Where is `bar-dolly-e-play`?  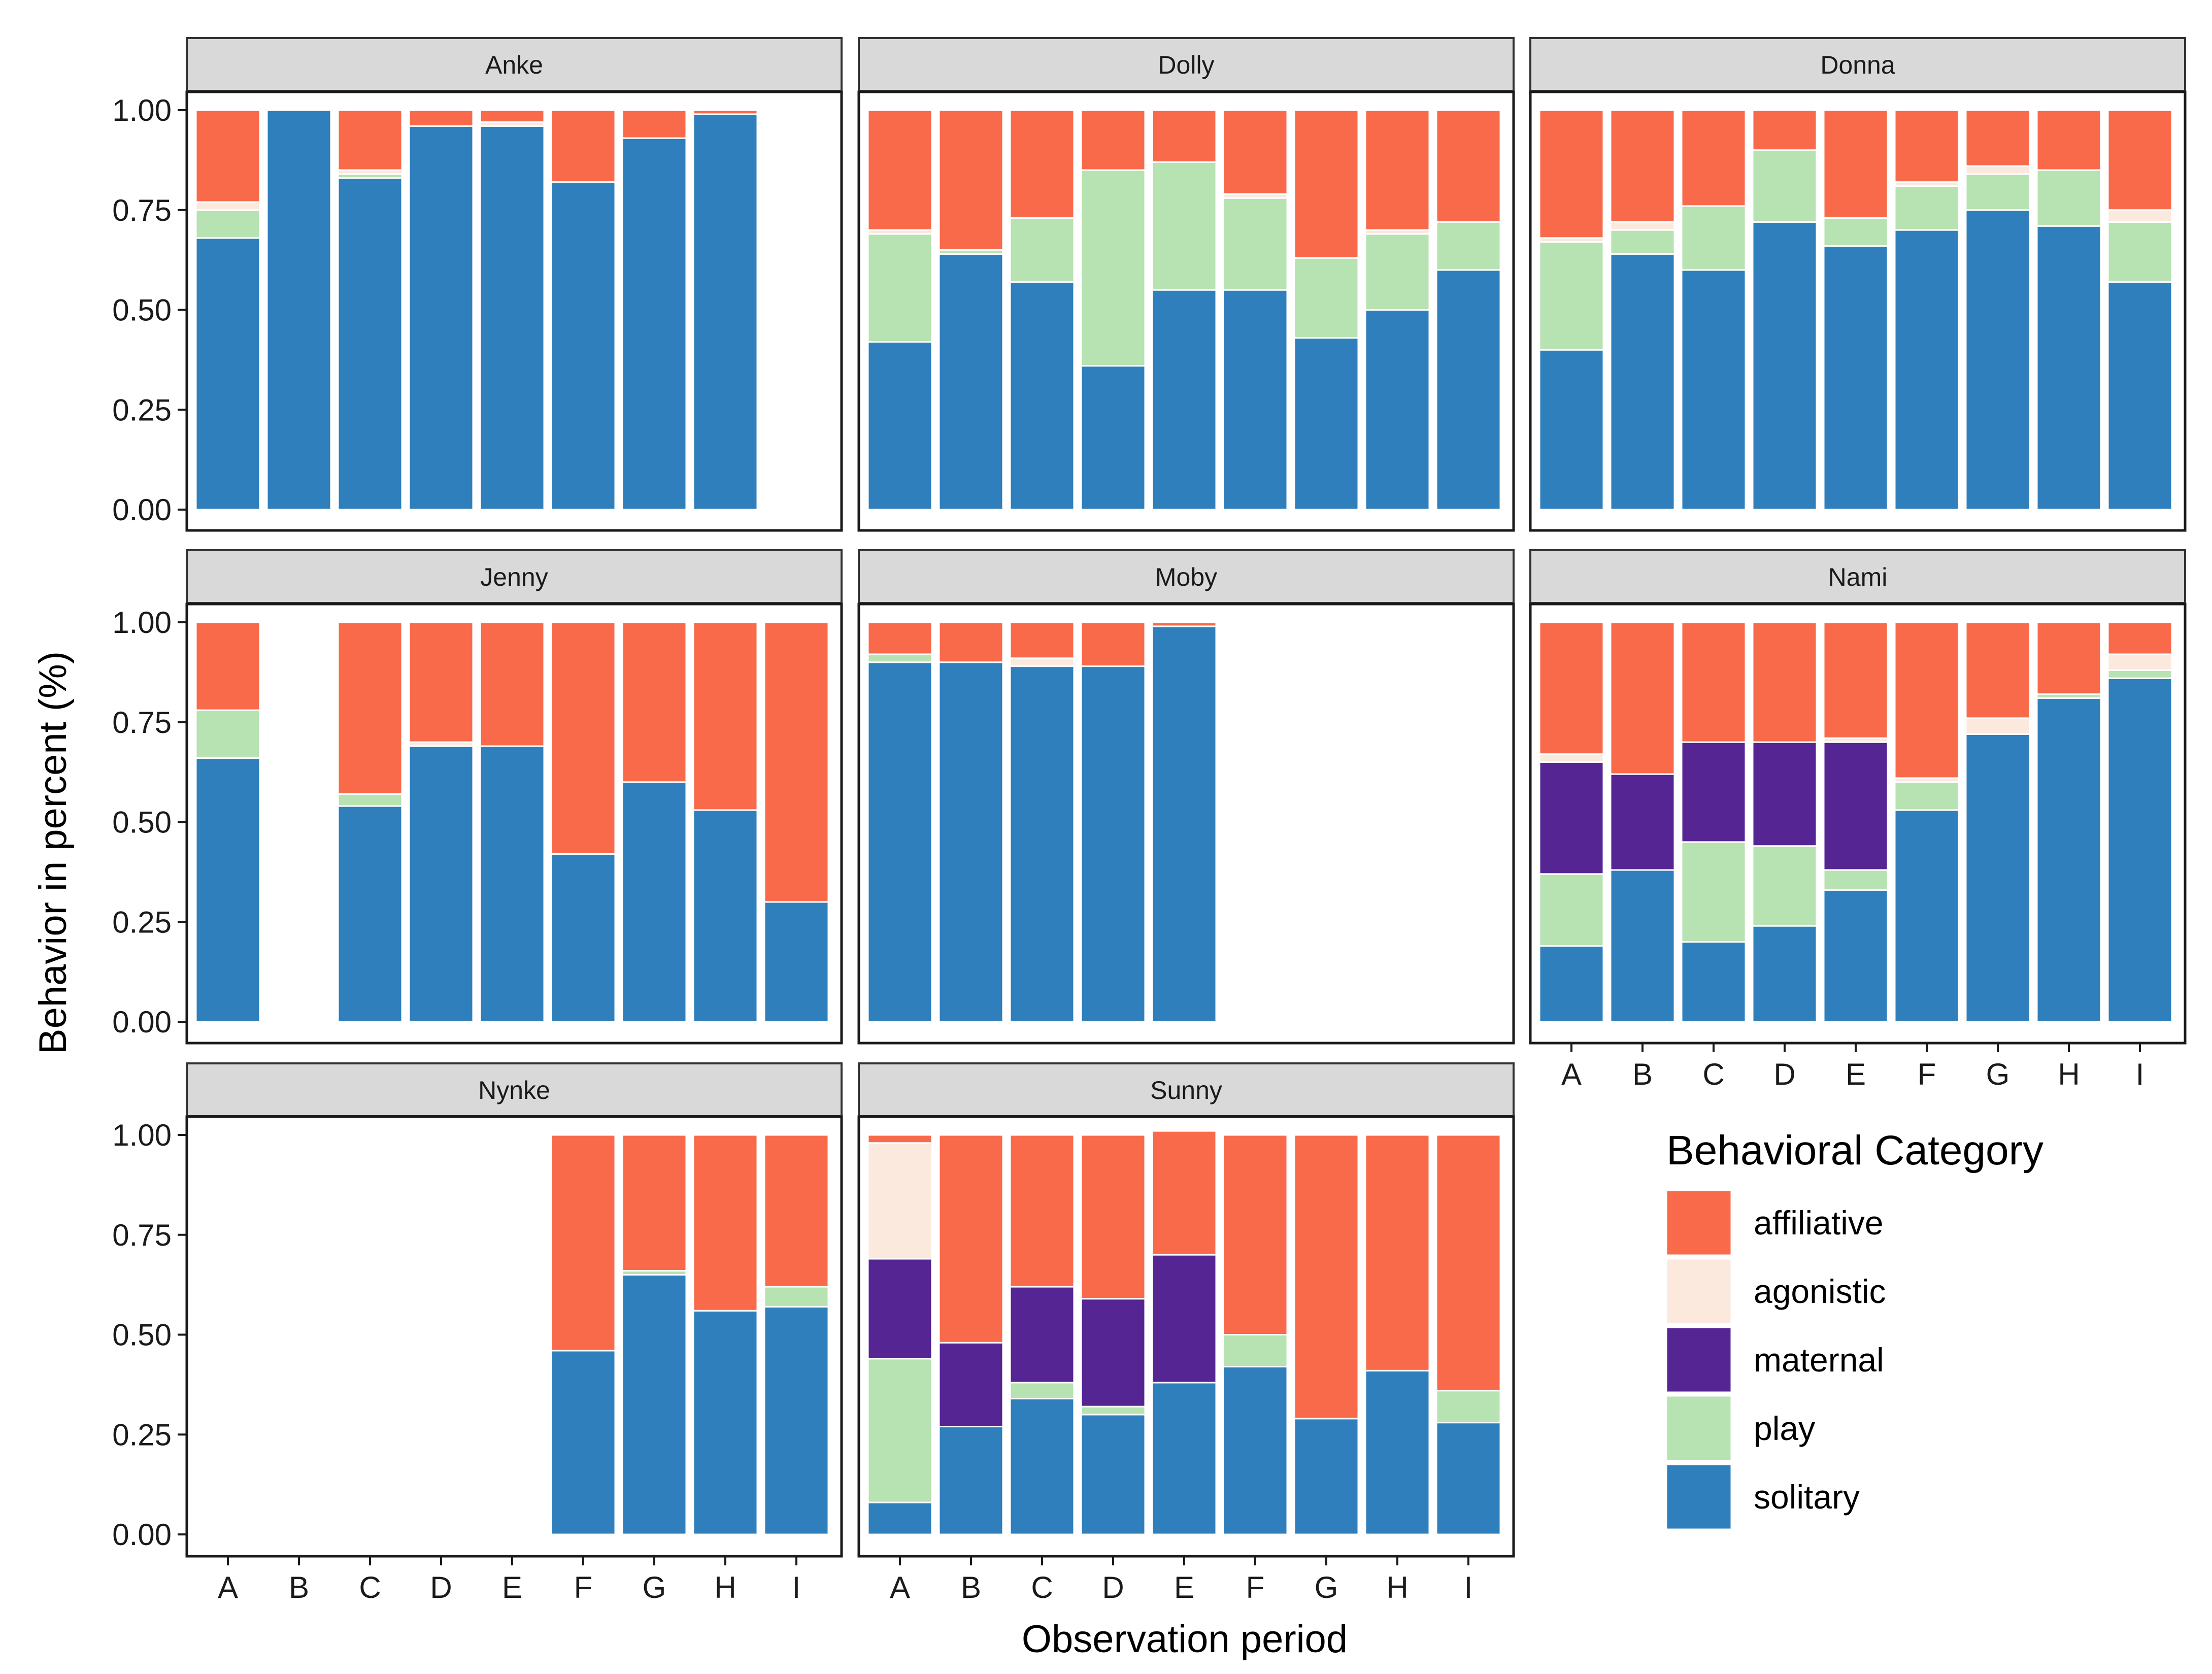 bar-dolly-e-play is located at coordinates (1184, 226).